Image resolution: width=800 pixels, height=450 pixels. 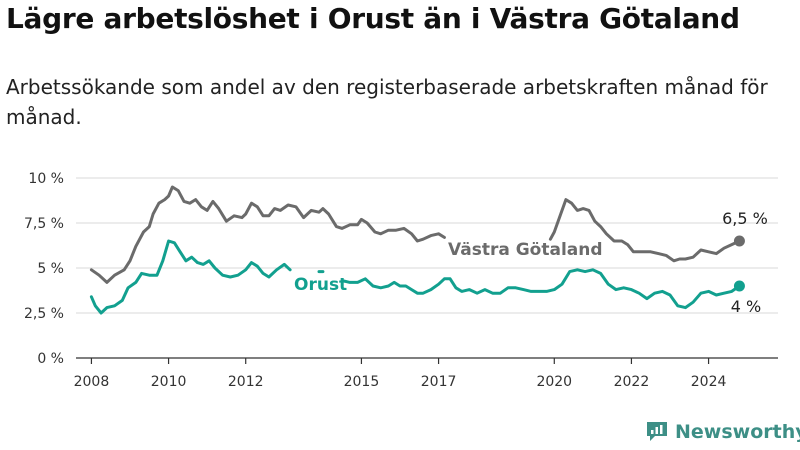 I want to click on x-tick-label: 2008, so click(x=92, y=382).